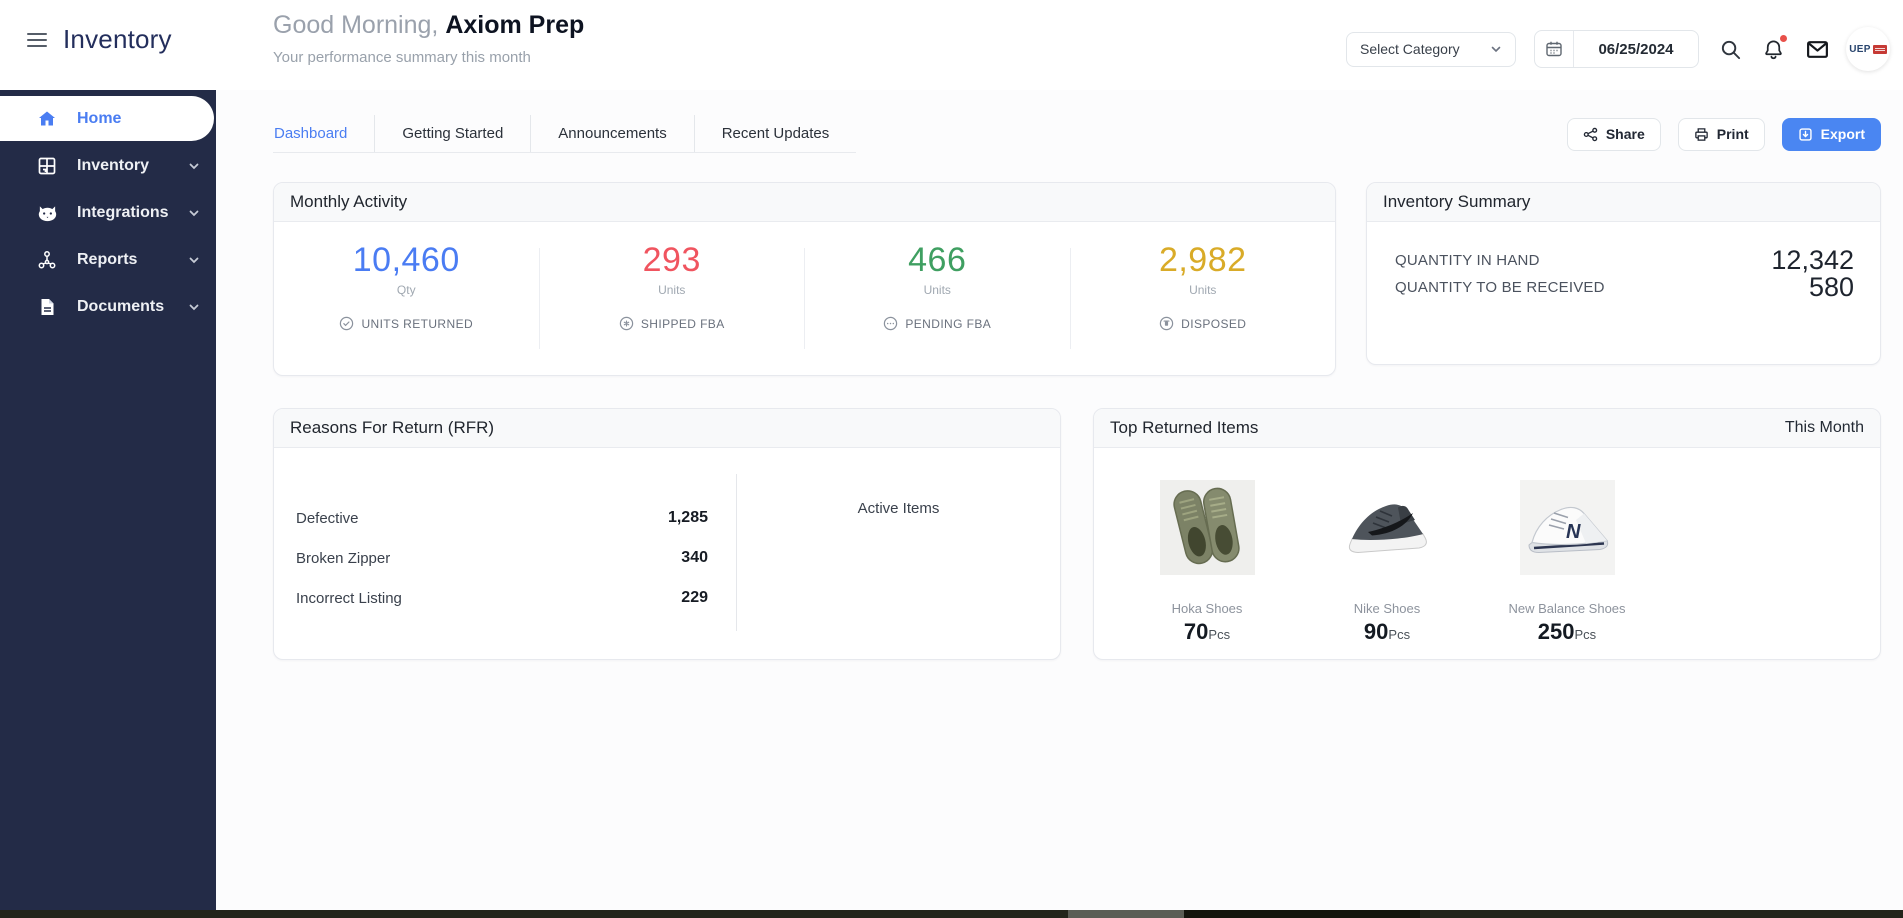 The height and width of the screenshot is (918, 1903). Describe the element at coordinates (1467, 260) in the screenshot. I see `summary-label: QUANTITY IN HAND` at that location.